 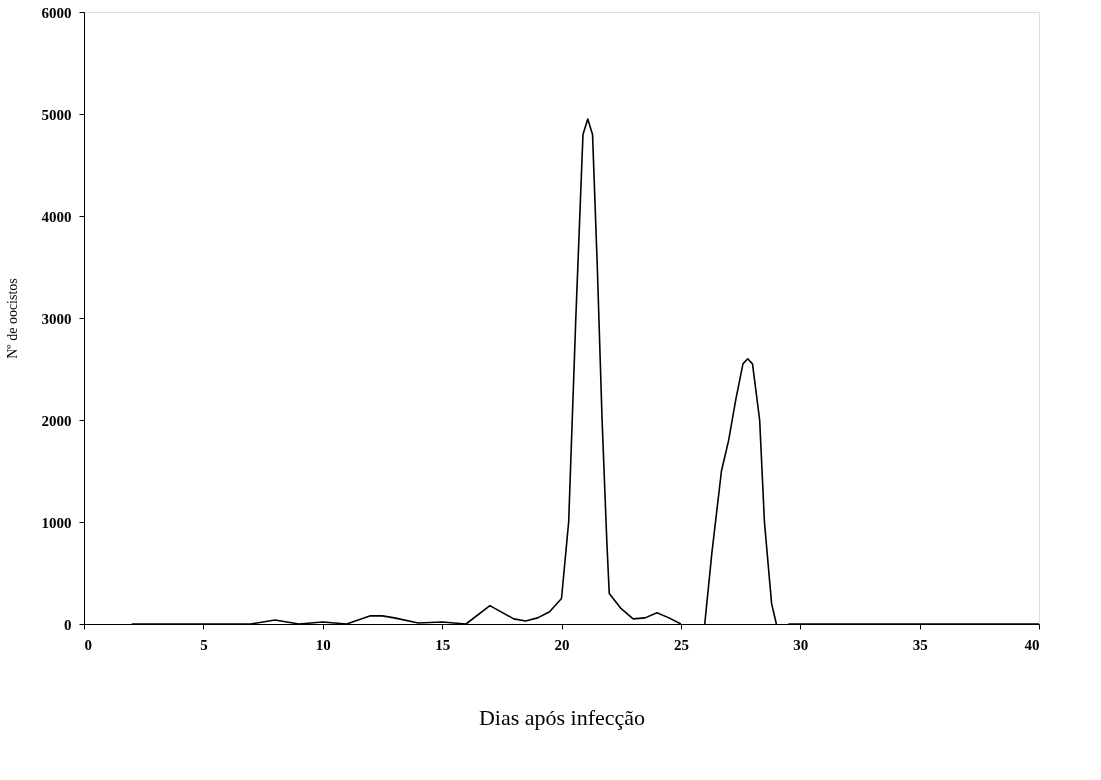 What do you see at coordinates (323, 644) in the screenshot?
I see `x-tick-label: 10` at bounding box center [323, 644].